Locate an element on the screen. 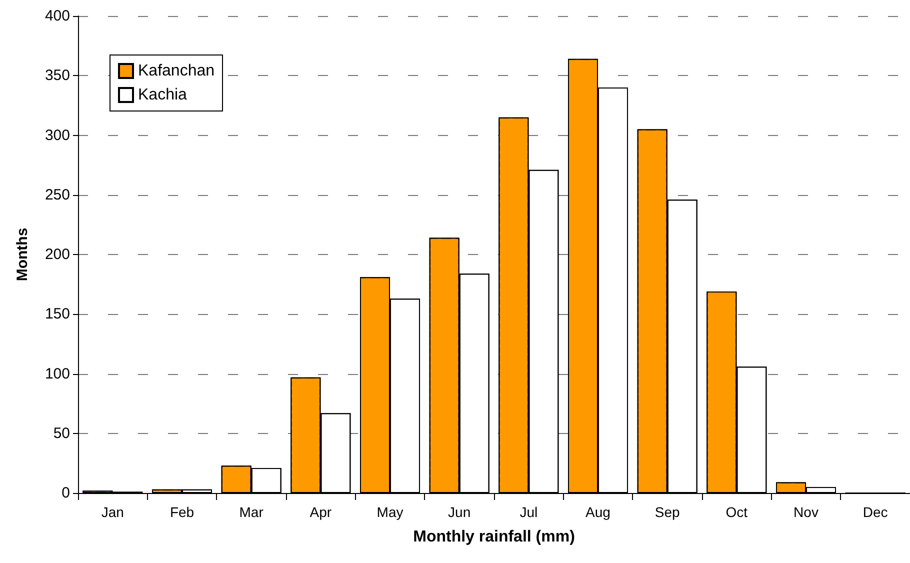 The width and height of the screenshot is (910, 563). x-tick-label: May is located at coordinates (390, 512).